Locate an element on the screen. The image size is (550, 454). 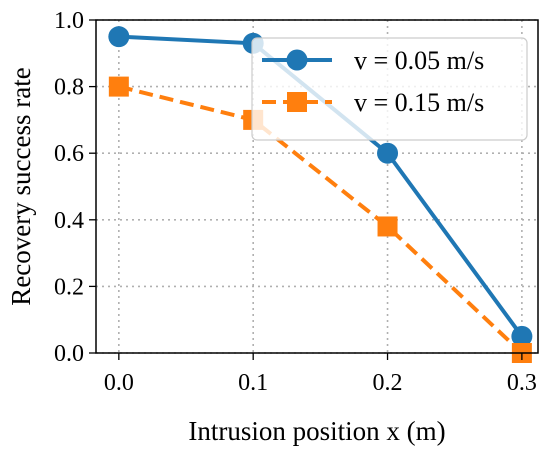
legend-label: v = 0.05 m/s is located at coordinates (419, 60).